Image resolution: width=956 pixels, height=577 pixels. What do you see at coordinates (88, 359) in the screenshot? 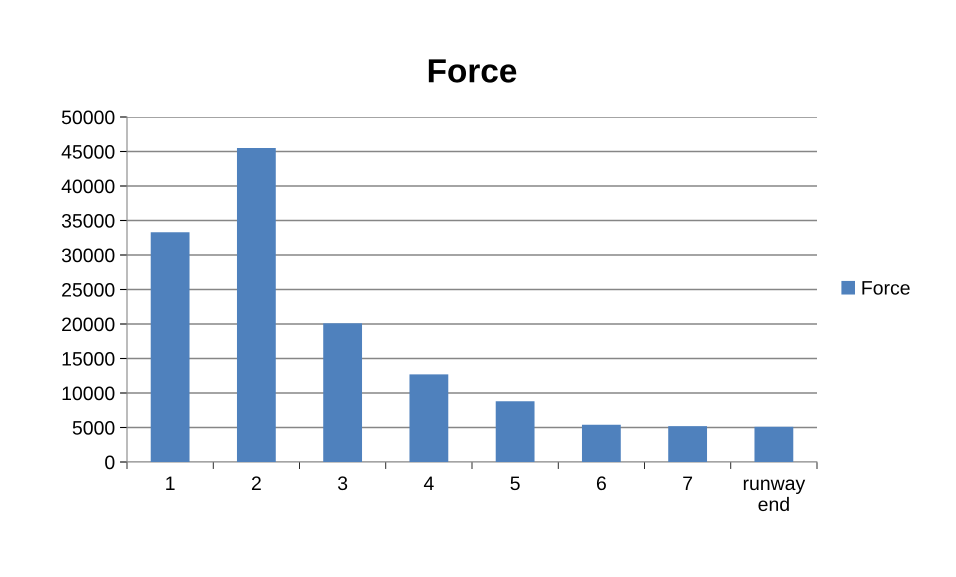
I see `y-tick-label: 15000` at bounding box center [88, 359].